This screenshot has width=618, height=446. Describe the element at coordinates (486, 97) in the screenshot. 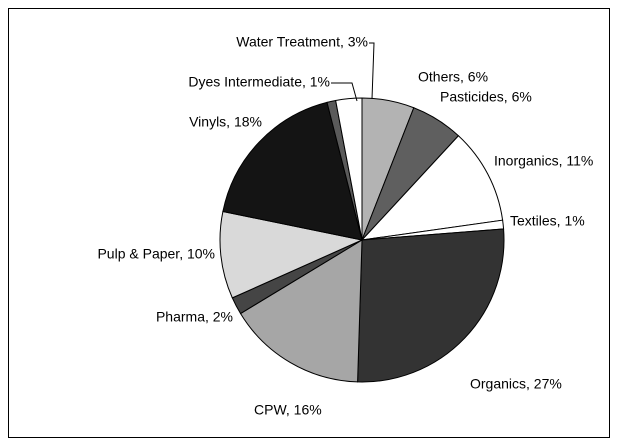

I see `data-label: Pasticides, 6%` at that location.